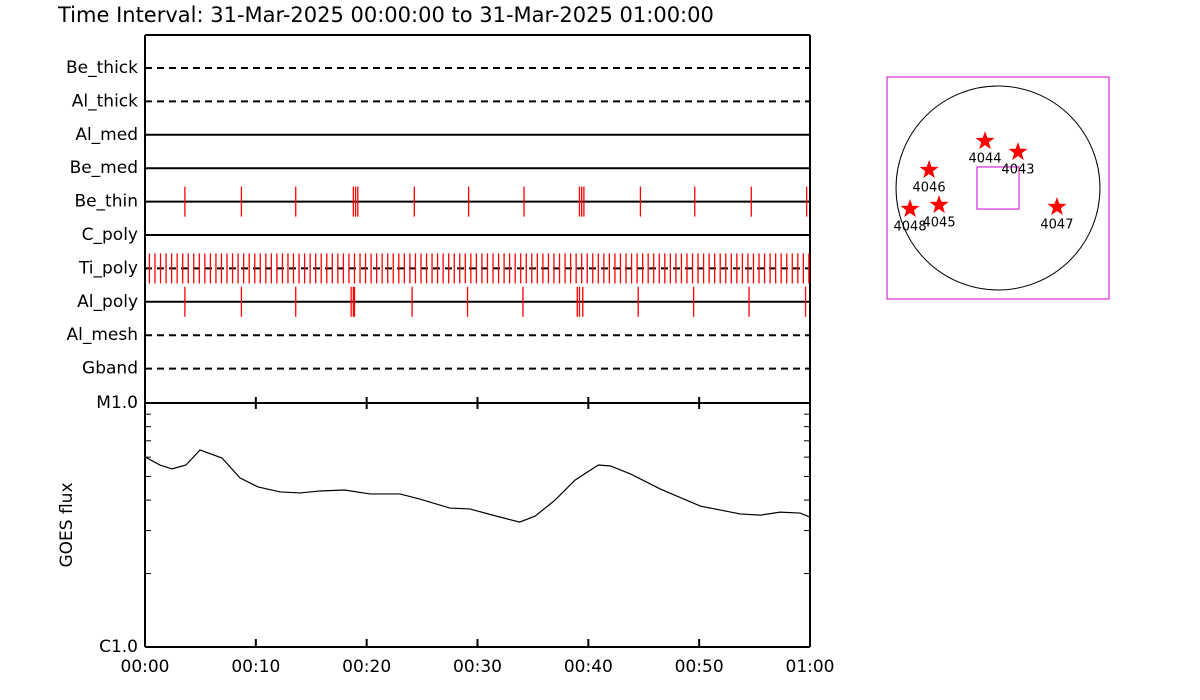 This screenshot has width=1200, height=700. What do you see at coordinates (106, 202) in the screenshot?
I see `filter-label: Be_thin` at bounding box center [106, 202].